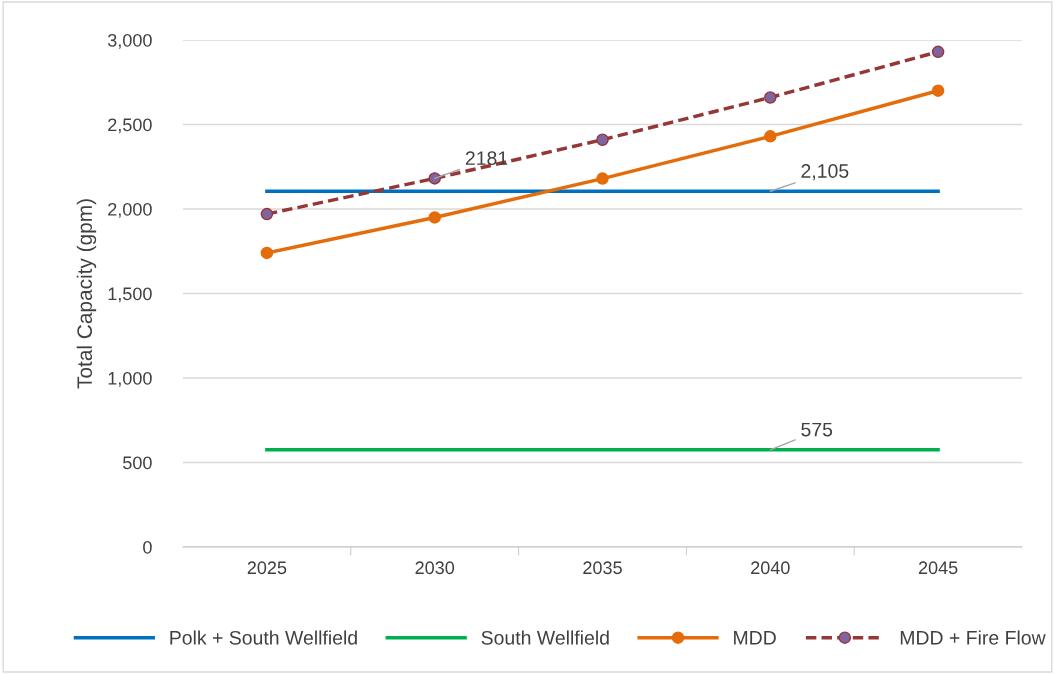 This screenshot has width=1055, height=674. What do you see at coordinates (137, 463) in the screenshot?
I see `y-tick-label: 500` at bounding box center [137, 463].